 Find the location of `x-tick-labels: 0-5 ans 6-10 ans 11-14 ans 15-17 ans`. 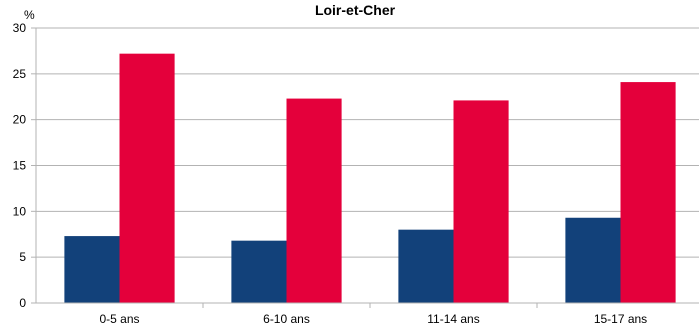

x-tick-labels: 0-5 ans 6-10 ans 11-14 ans 15-17 ans is located at coordinates (373, 319).